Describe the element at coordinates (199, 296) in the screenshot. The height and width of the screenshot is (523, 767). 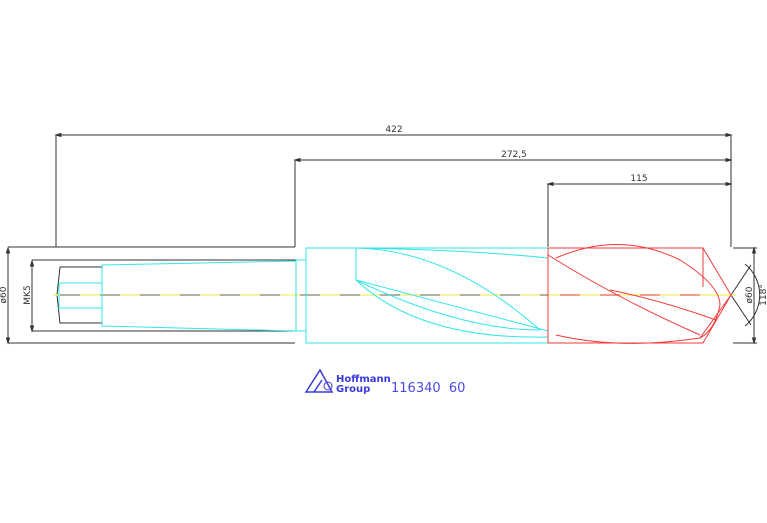
I see `taper-shank` at that location.